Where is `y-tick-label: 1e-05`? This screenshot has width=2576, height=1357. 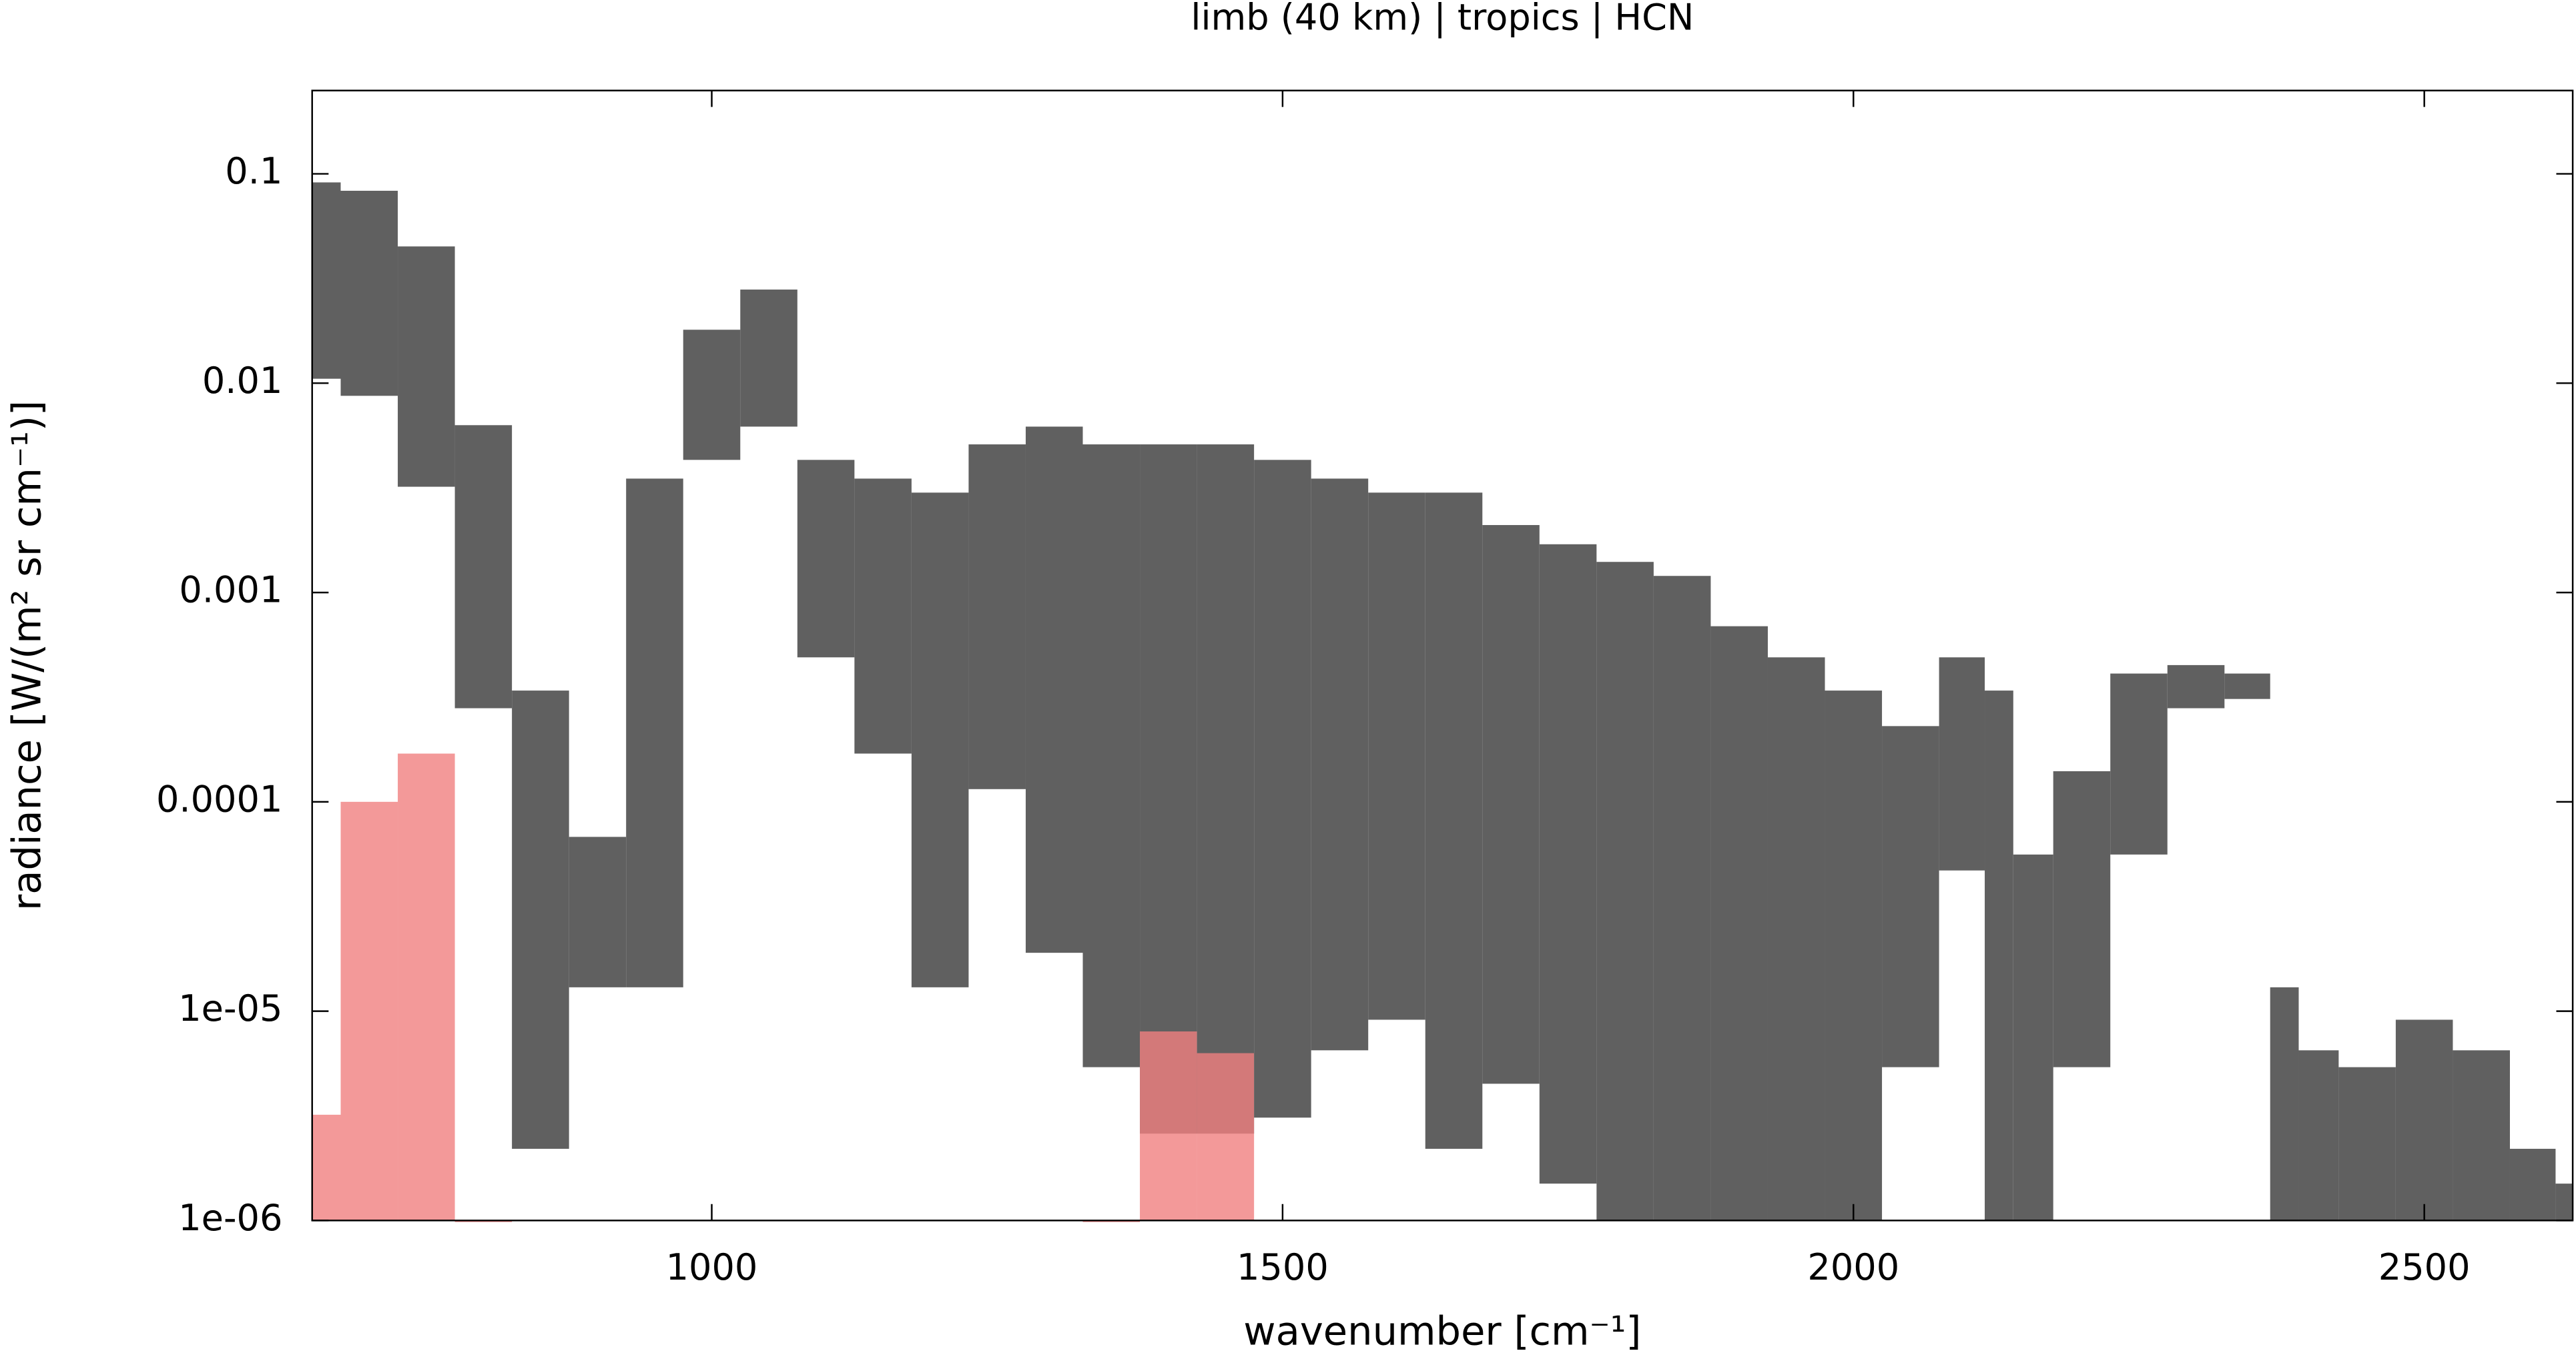
y-tick-label: 1e-05 is located at coordinates (230, 1008).